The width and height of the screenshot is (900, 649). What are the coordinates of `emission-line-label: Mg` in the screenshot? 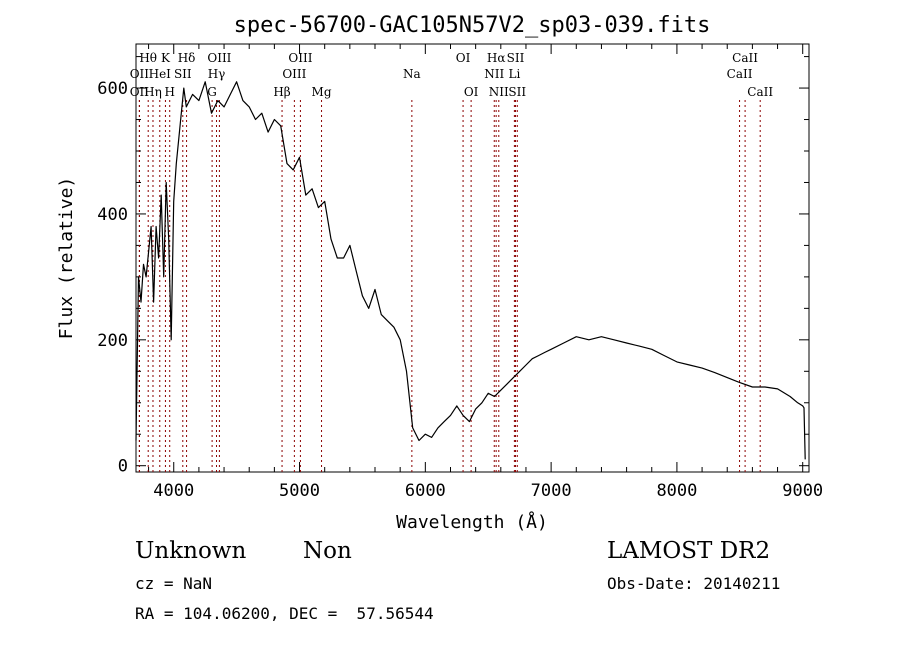 It's located at (322, 92).